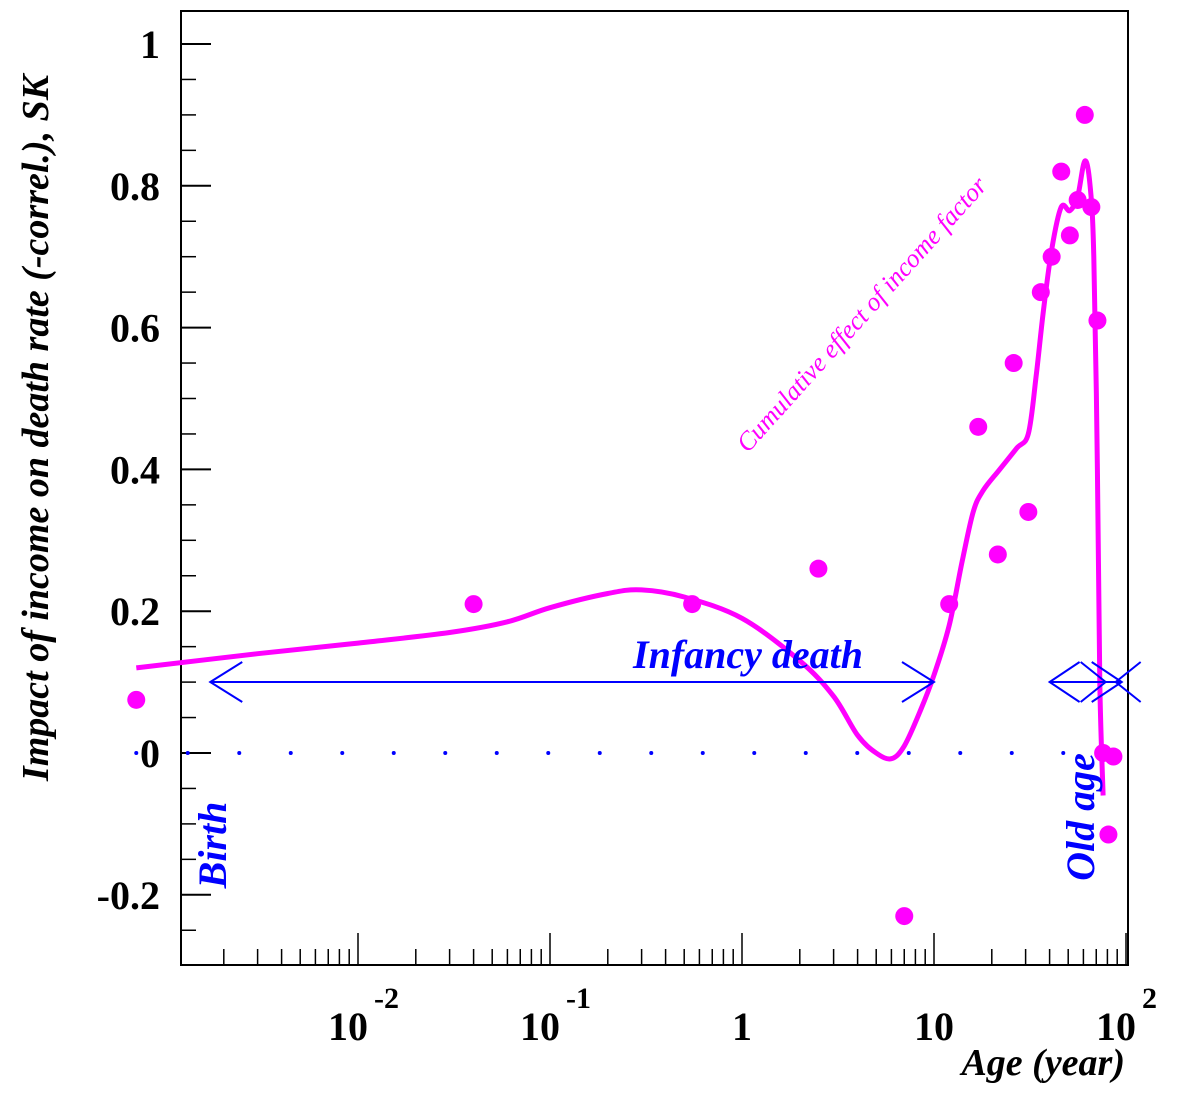 This screenshot has height=1093, width=1178. I want to click on x-tick-label-base: 1, so click(742, 1026).